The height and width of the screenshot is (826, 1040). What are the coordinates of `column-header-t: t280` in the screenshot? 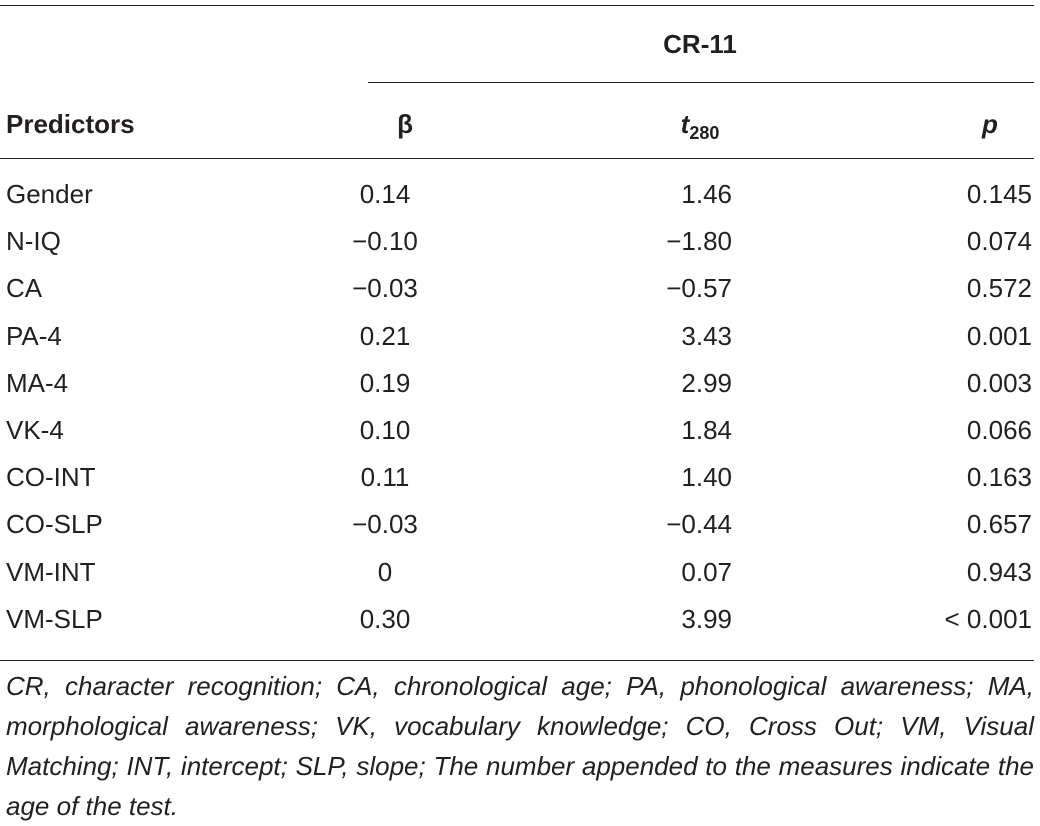 It's located at (700, 128).